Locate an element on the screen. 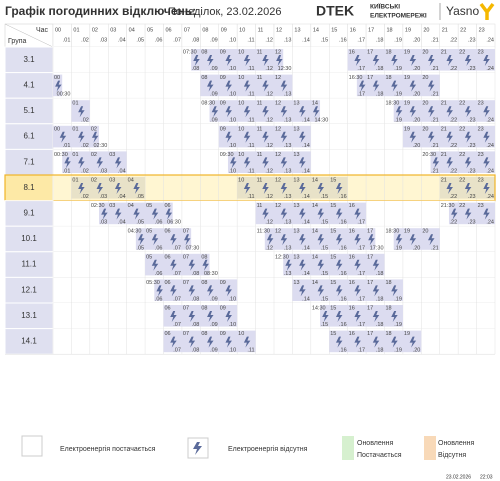  brand-sub: КИЇВСЬКІ is located at coordinates (385, 7).